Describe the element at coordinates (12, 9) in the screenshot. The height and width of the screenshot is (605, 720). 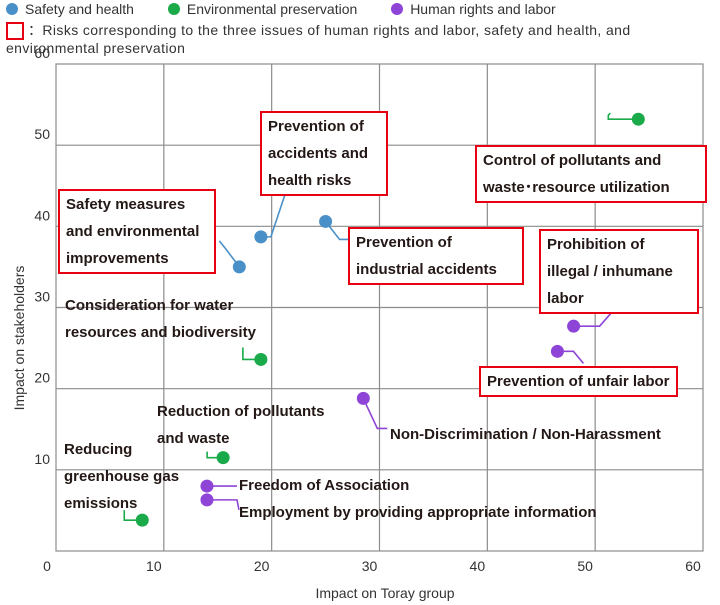
I see `legend-dot-safety` at that location.